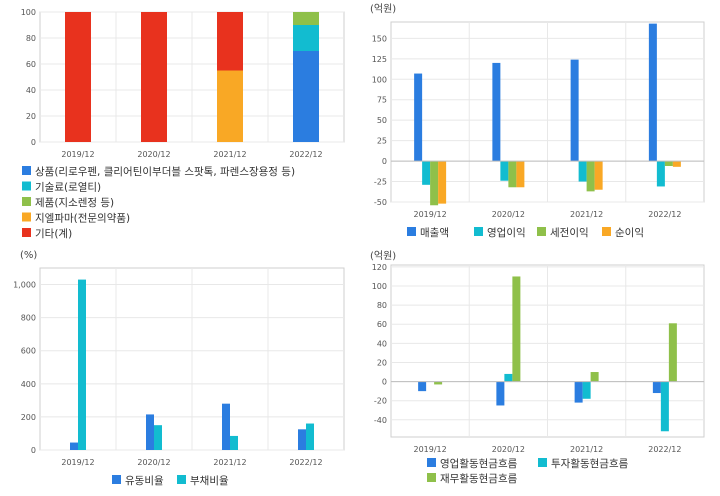 This screenshot has width=720, height=496. Describe the element at coordinates (382, 120) in the screenshot. I see `y-tick-label: 50` at that location.